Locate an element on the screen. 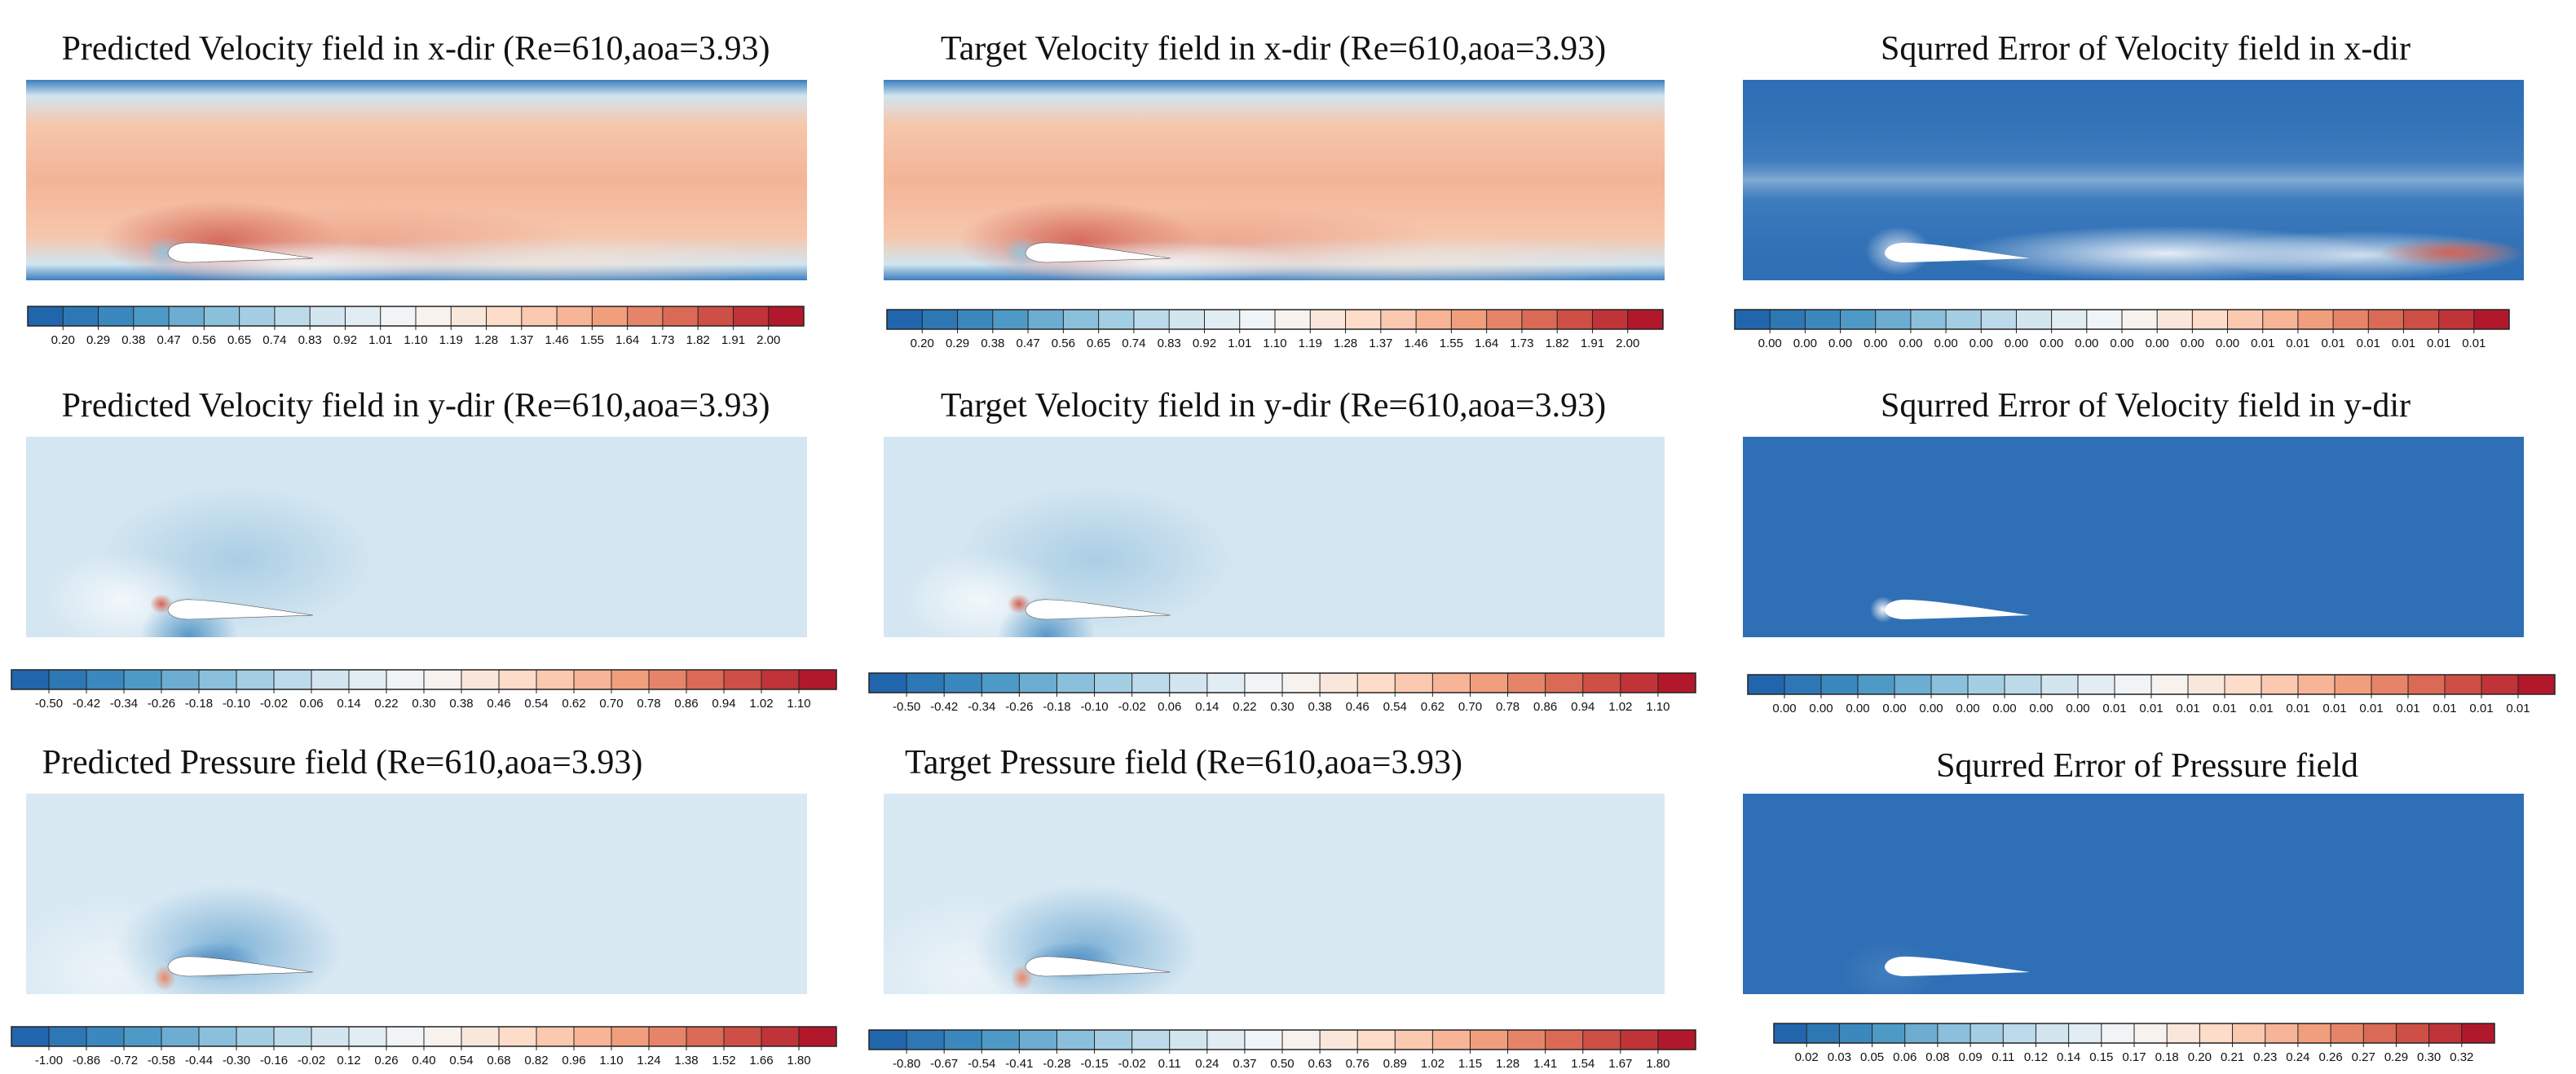  colorbar-tick-label: 1.10 is located at coordinates (415, 340).